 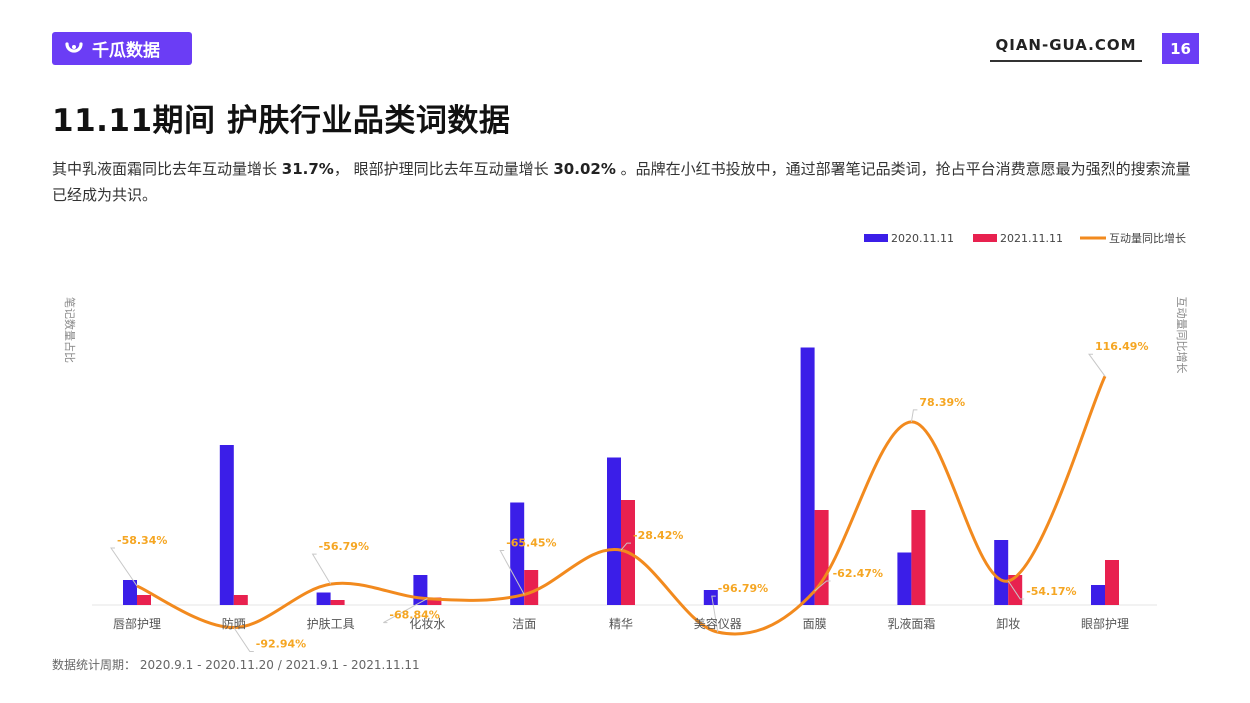 I want to click on growth-label-3: -68.84%, so click(x=414, y=615).